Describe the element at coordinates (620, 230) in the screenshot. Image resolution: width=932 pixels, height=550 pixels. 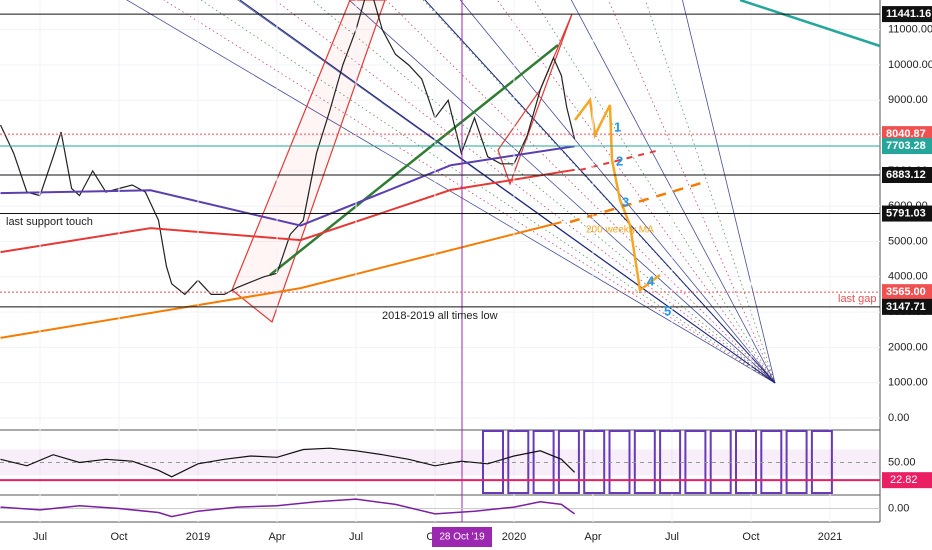
I see `annotation: 200 weekly MA` at that location.